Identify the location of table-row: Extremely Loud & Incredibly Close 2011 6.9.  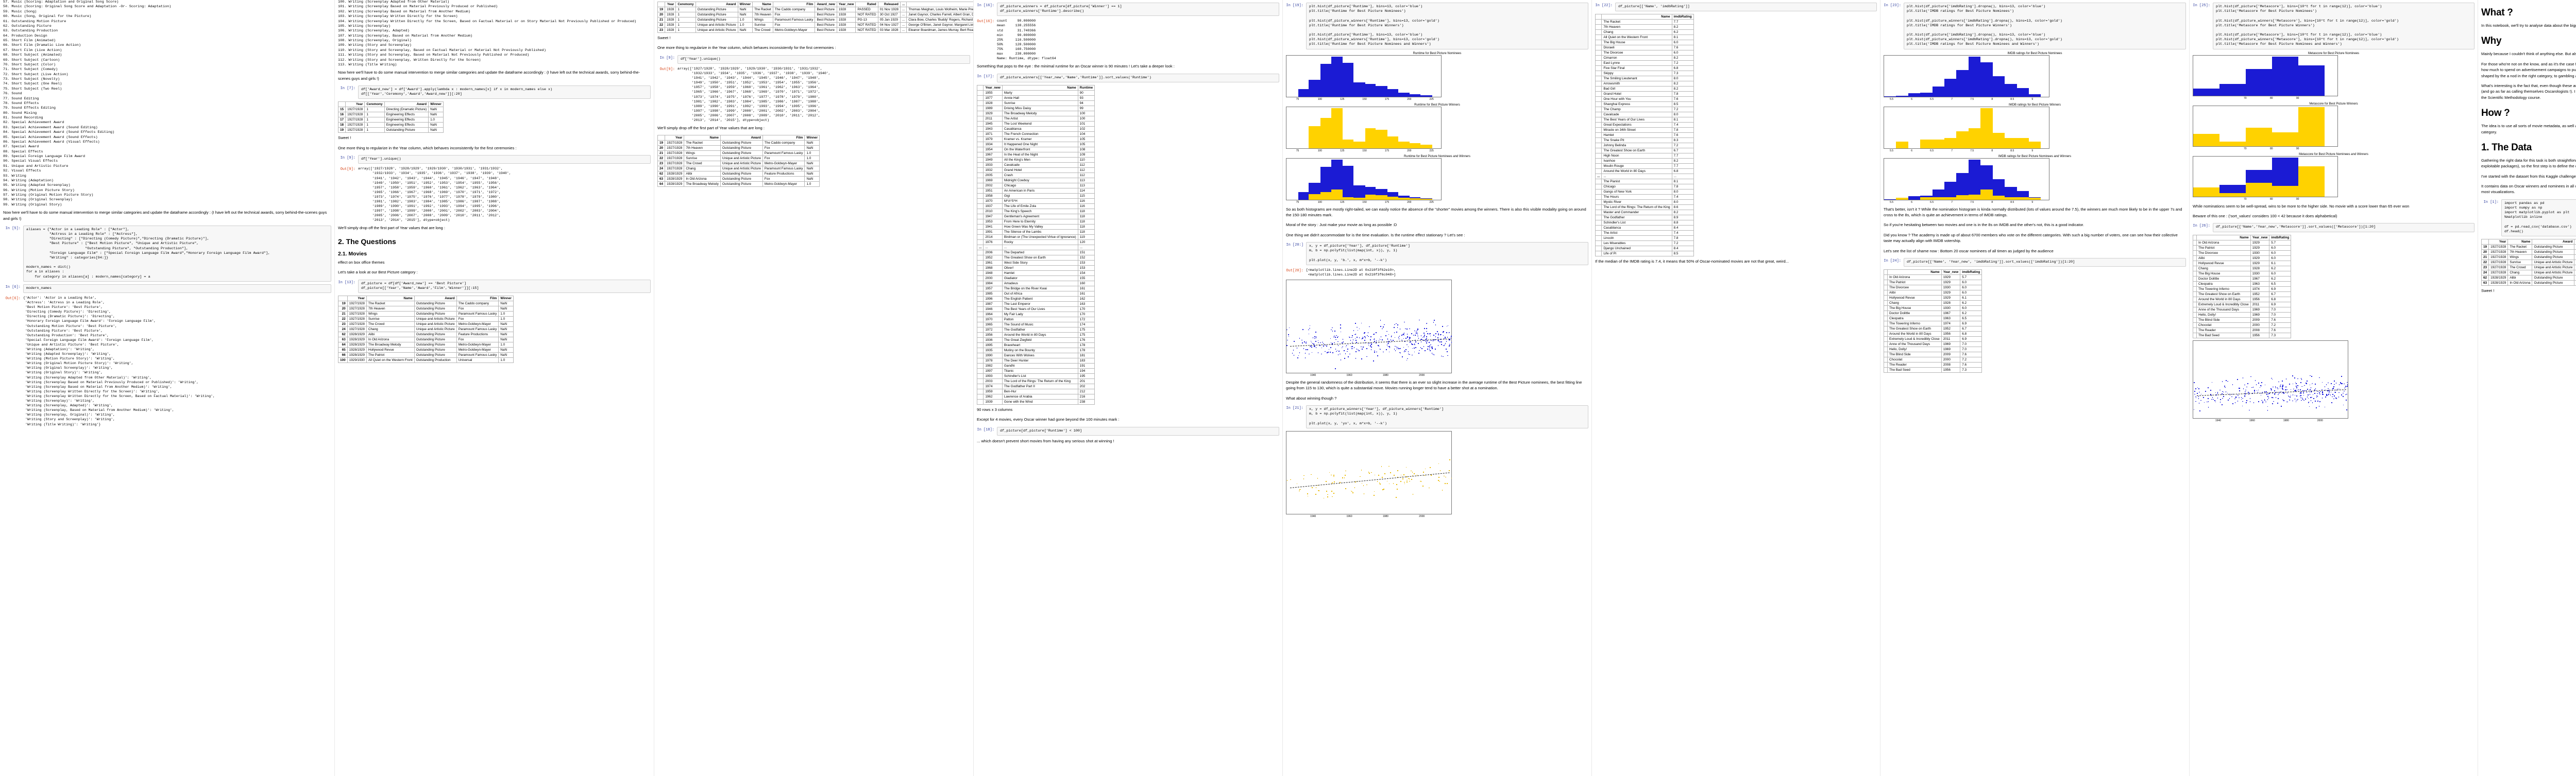
(1933, 339).